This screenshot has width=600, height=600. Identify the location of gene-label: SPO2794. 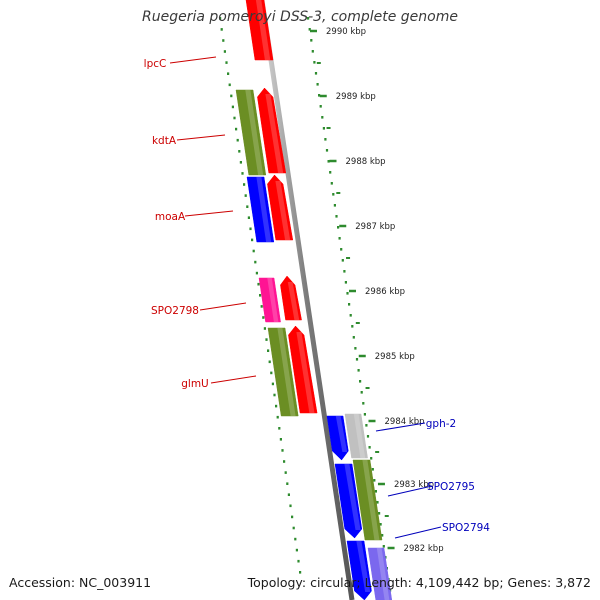
(466, 528).